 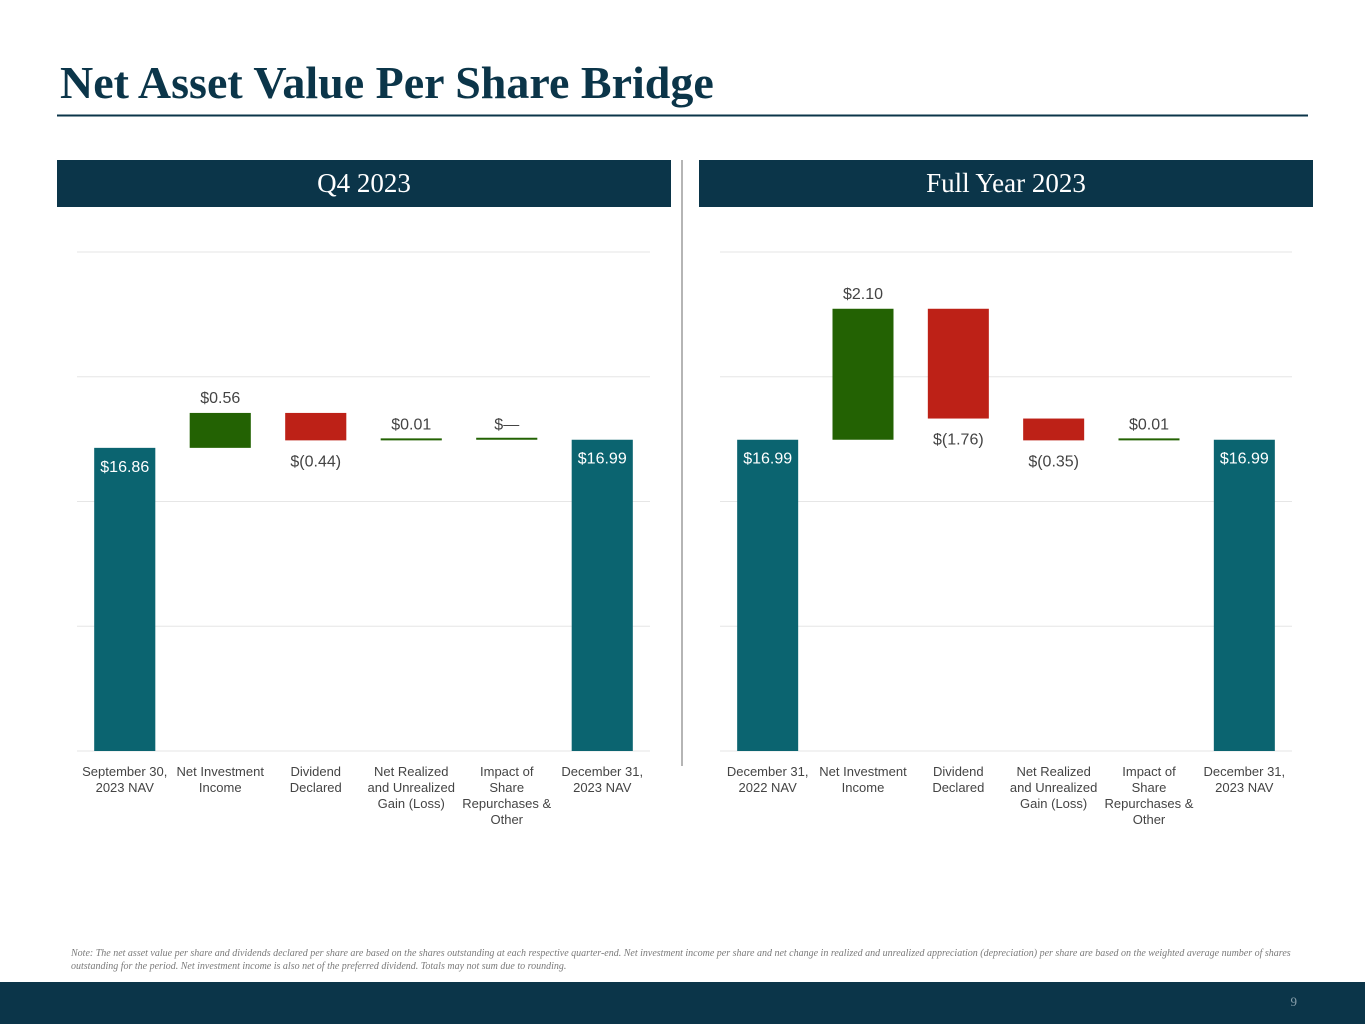 I want to click on x-tick-label: September 30, 2023 NAV, so click(x=125, y=779).